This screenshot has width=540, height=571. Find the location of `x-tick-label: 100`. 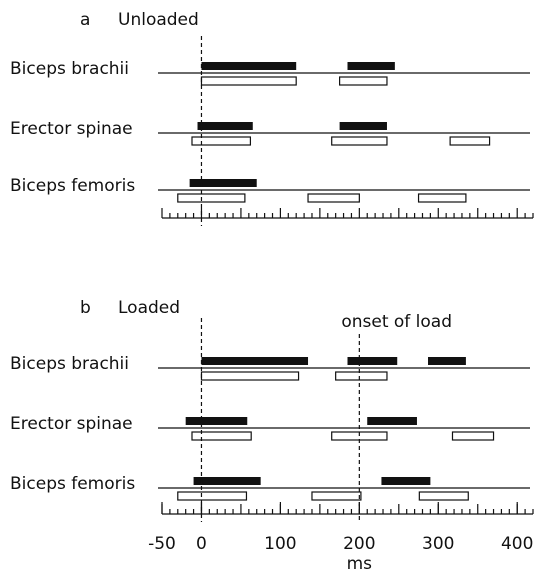

x-tick-label: 100 is located at coordinates (280, 544).